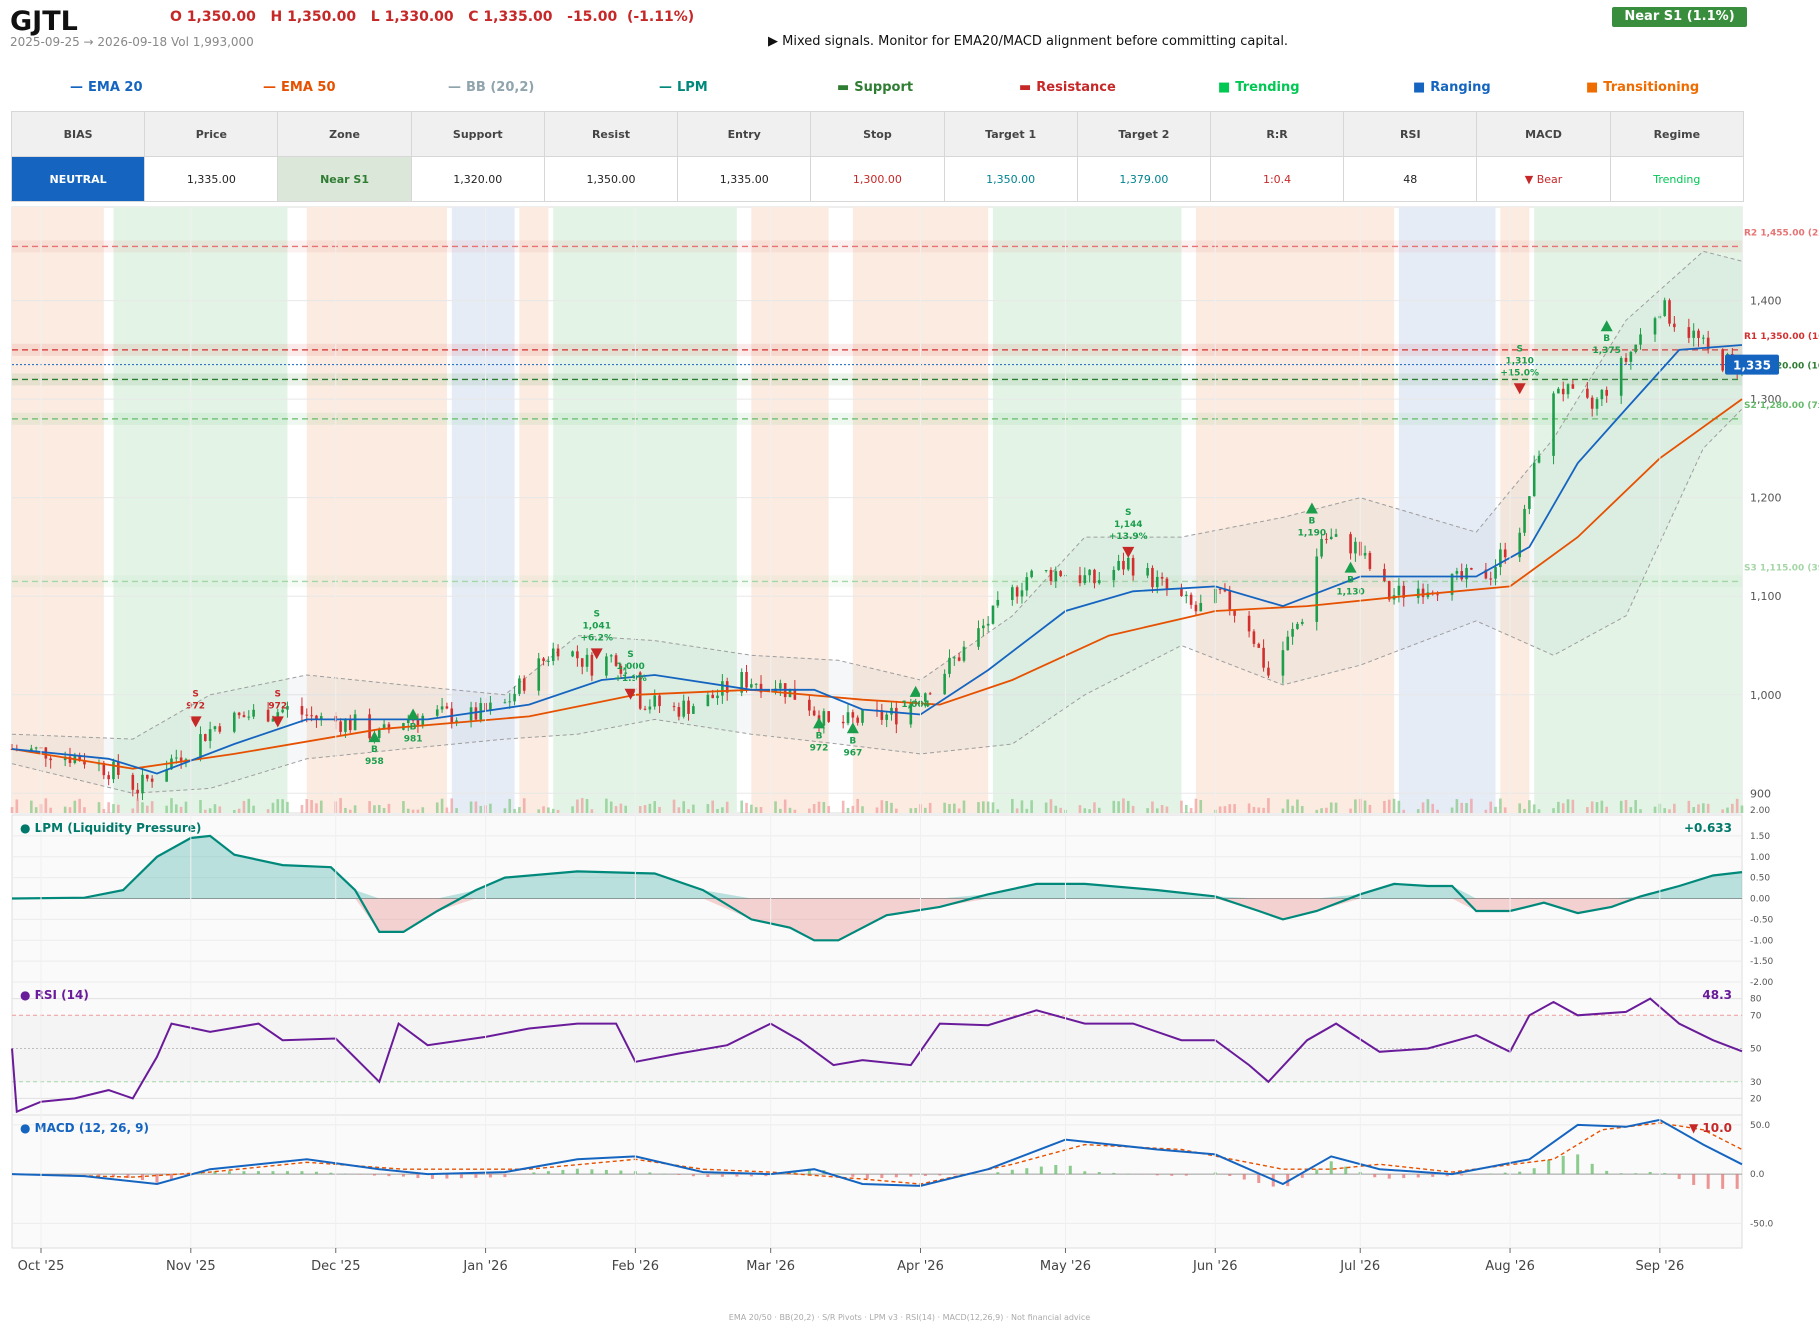  I want to click on legend-item-transitioning: ■ Transitioning, so click(1642, 87).